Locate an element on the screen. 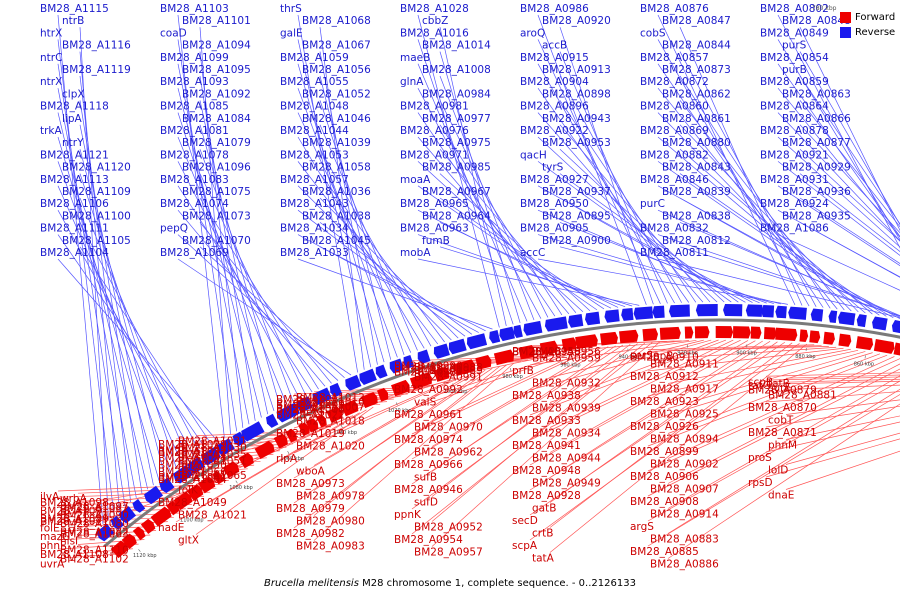 This screenshot has width=900, height=600. forward-gene-label: wrbA is located at coordinates (74, 499).